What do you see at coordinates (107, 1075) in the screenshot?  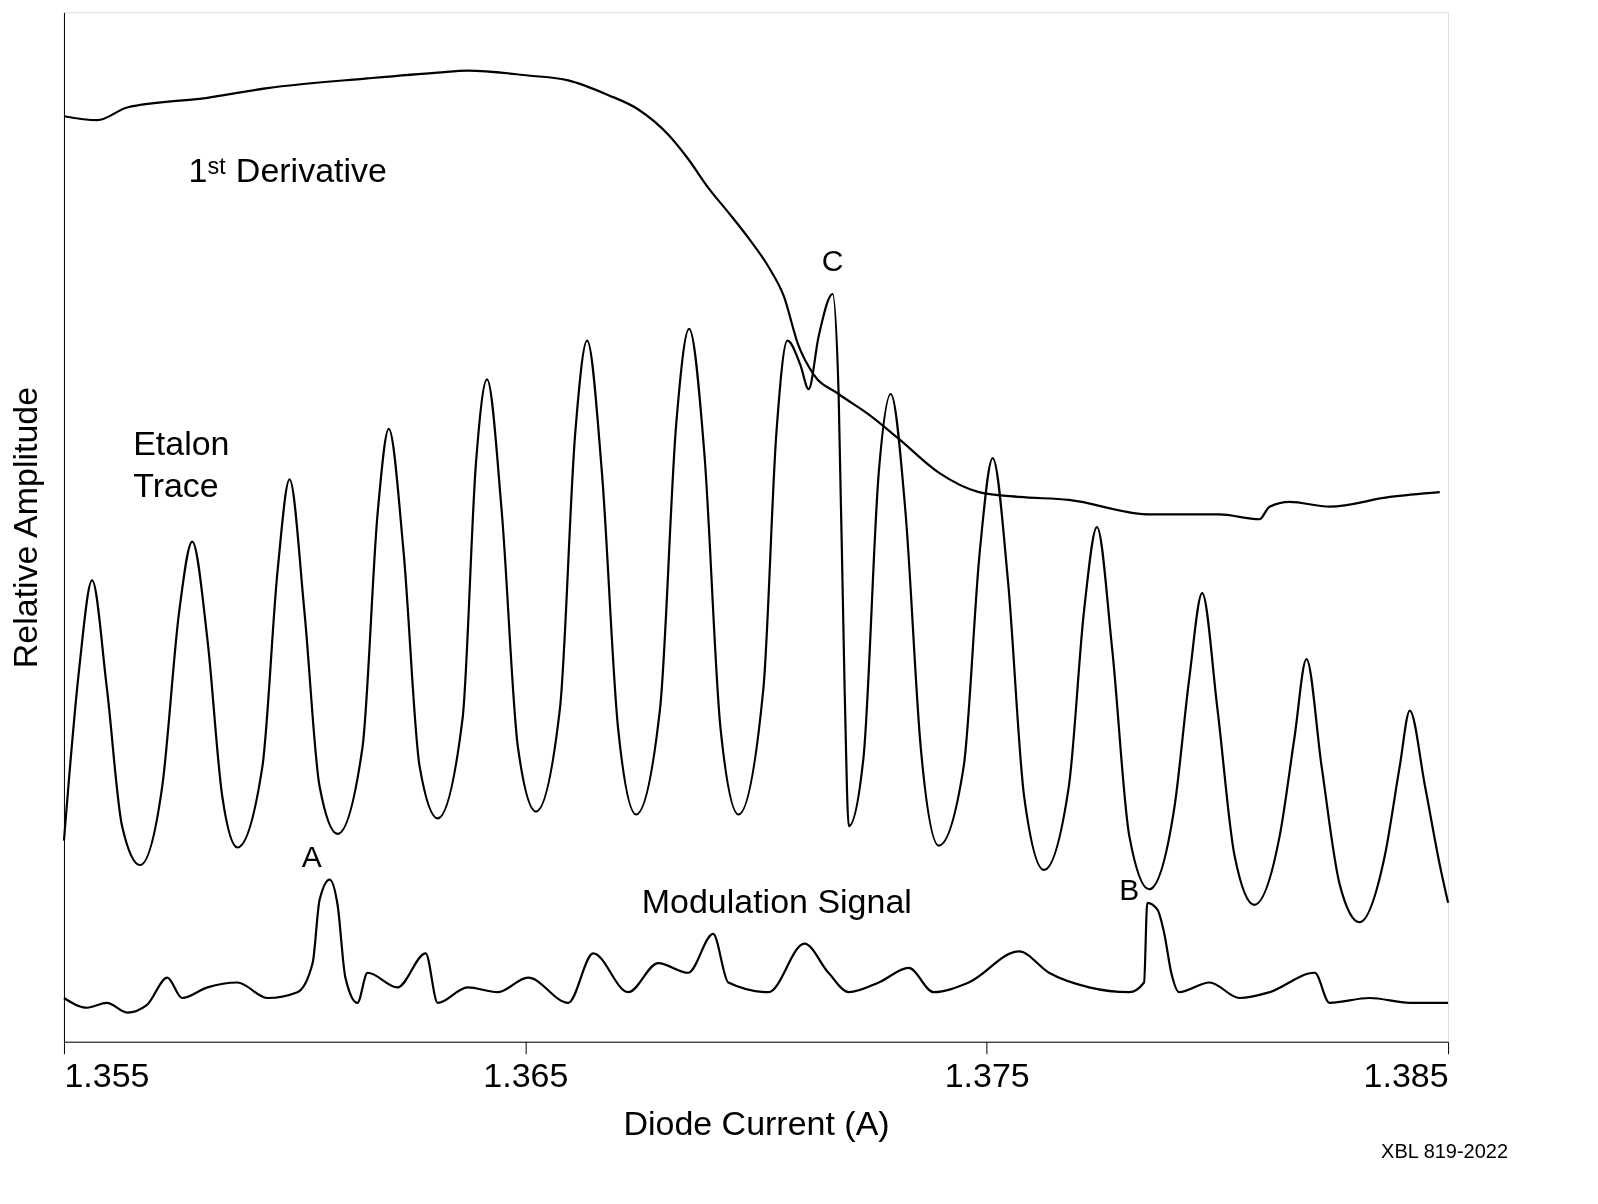 I see `x-tick-label: 1.355` at bounding box center [107, 1075].